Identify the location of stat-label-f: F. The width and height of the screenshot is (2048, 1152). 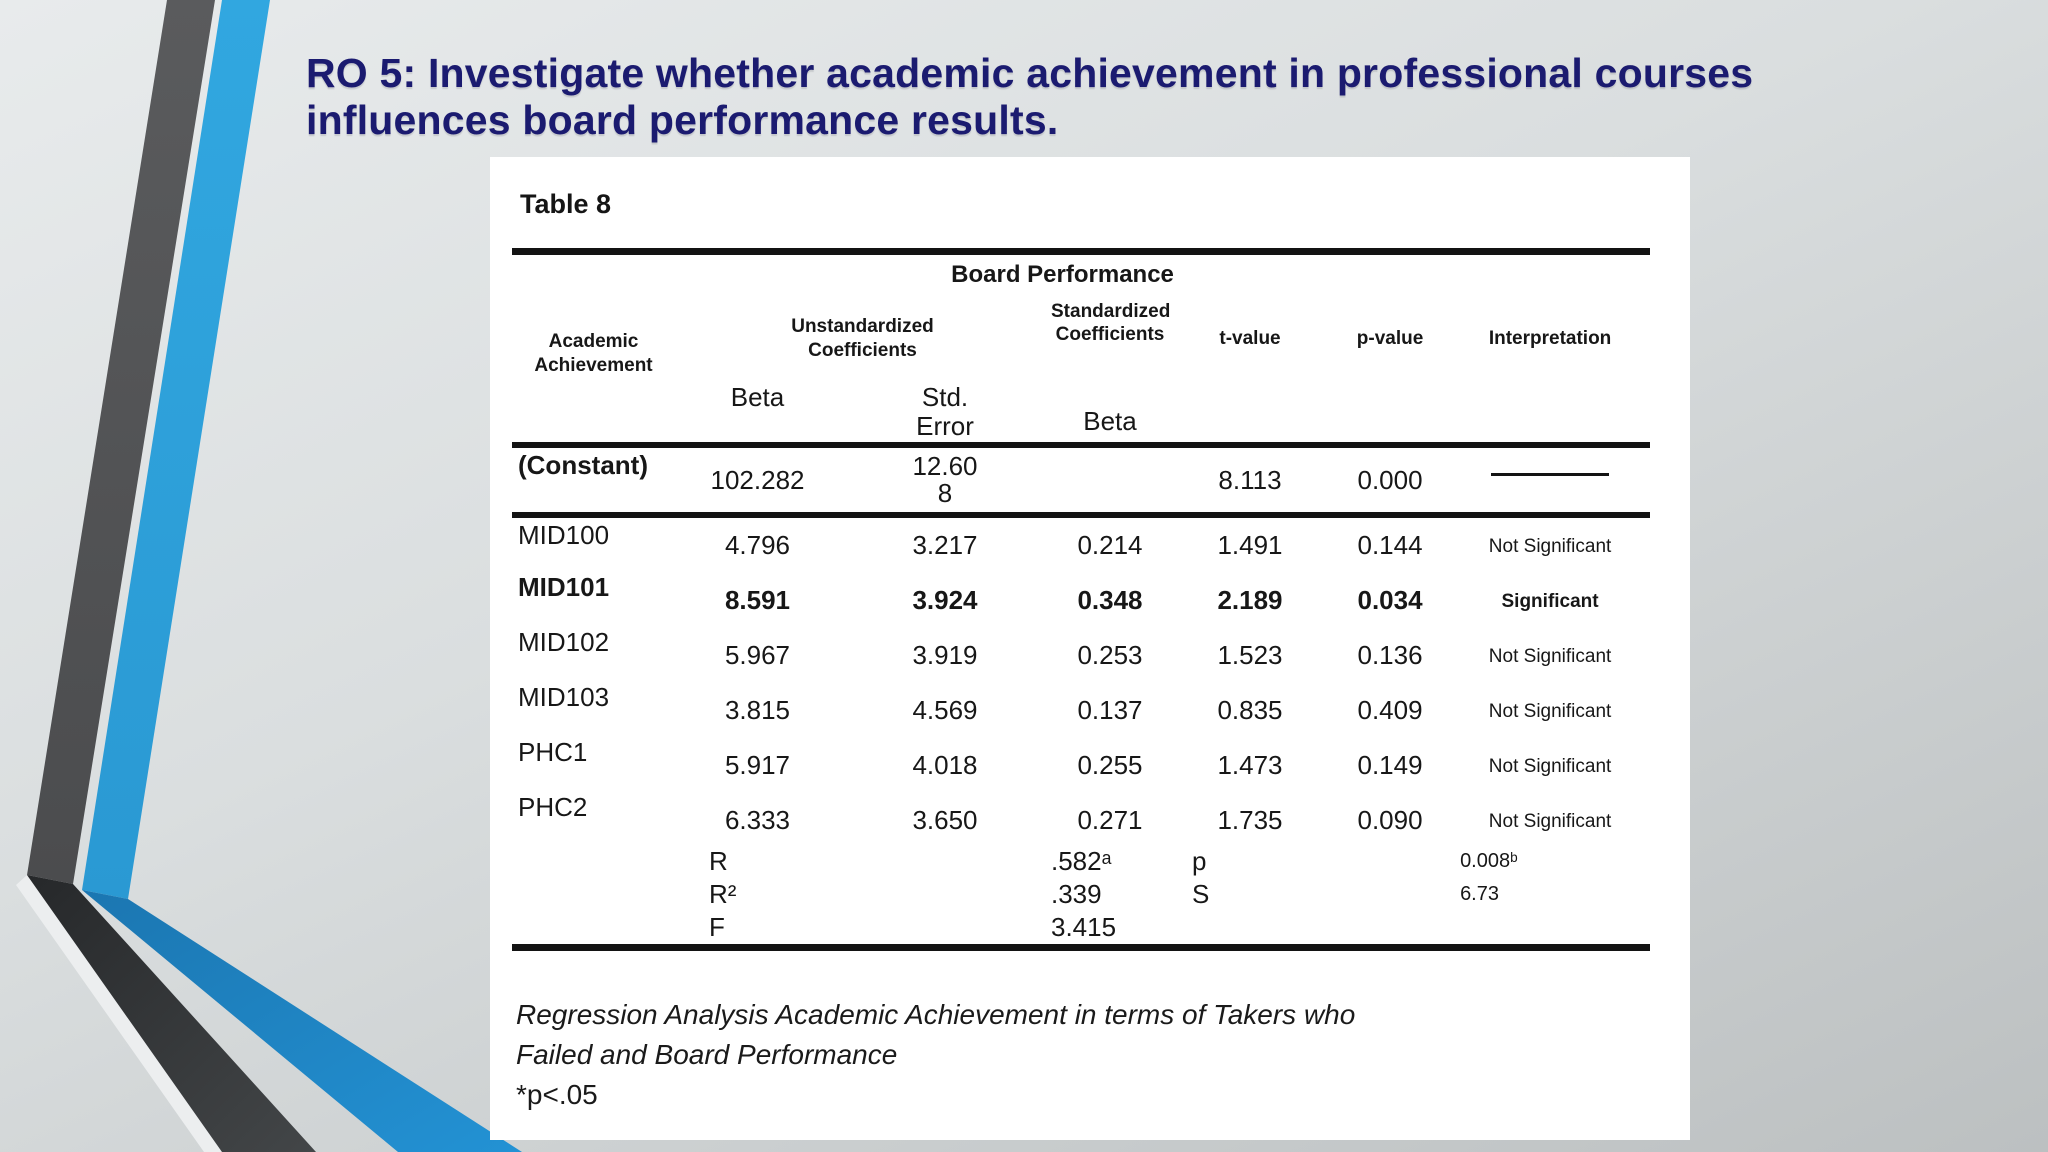
(717, 926).